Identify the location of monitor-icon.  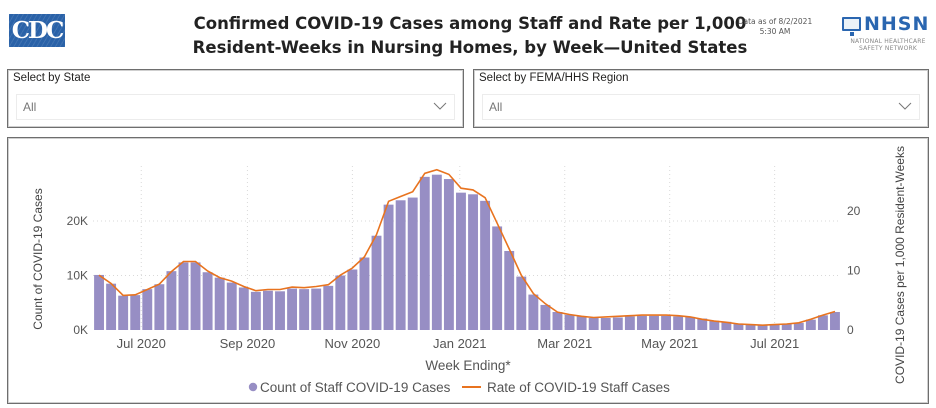
(851, 26).